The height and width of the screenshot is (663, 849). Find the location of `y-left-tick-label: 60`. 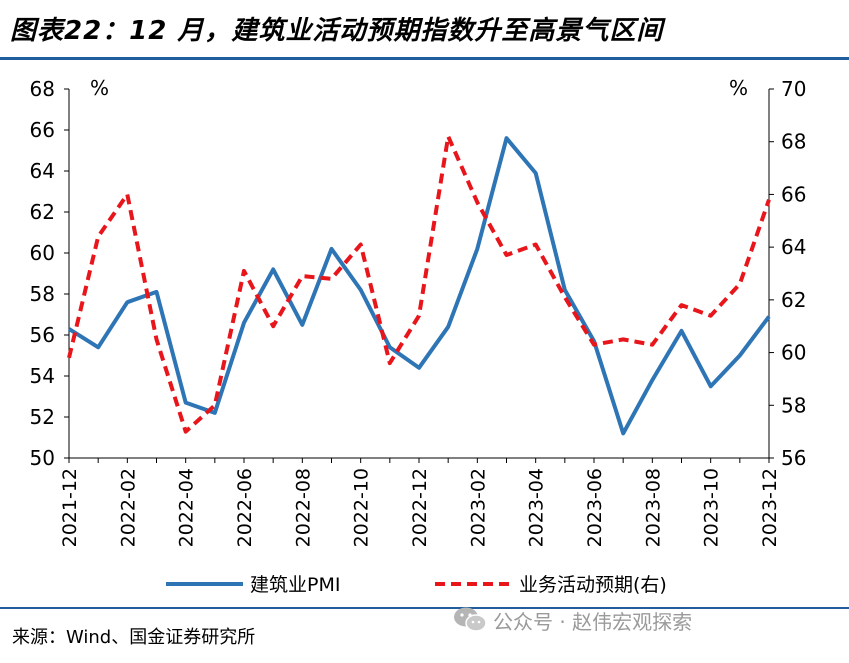

y-left-tick-label: 60 is located at coordinates (42, 253).